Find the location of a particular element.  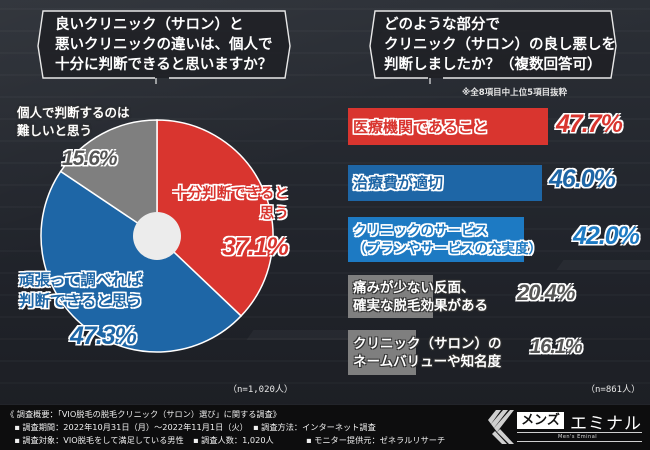

mens-eminal-logo: メンズ エミナル Men's Eminal is located at coordinates (567, 427).